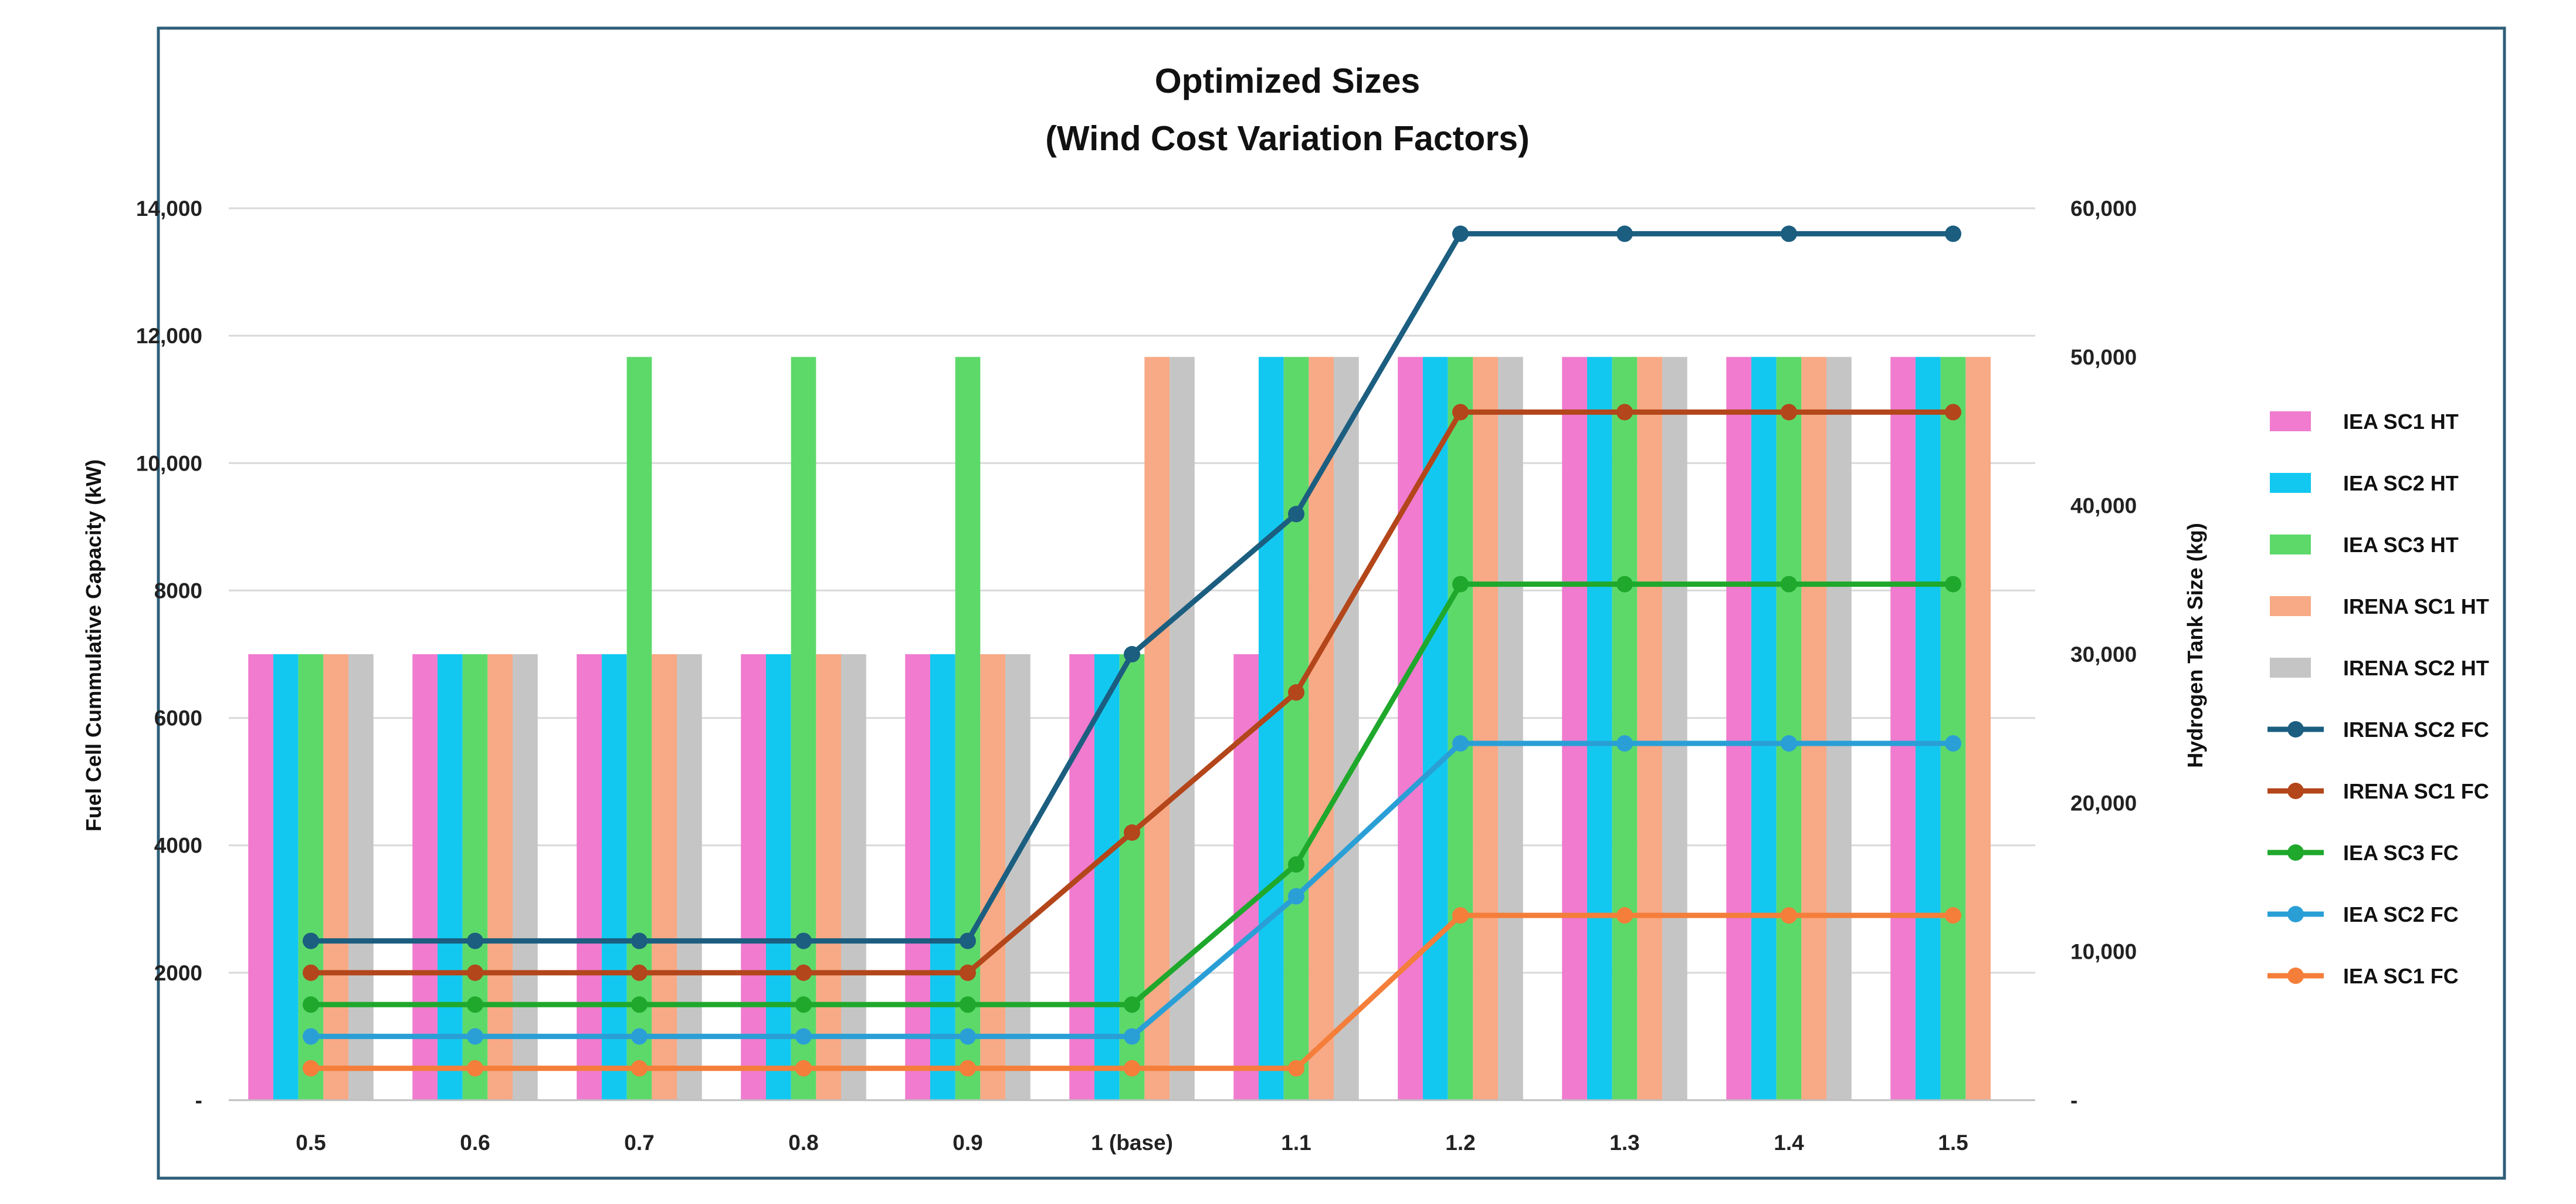  I want to click on x-tick-label: 0.7, so click(639, 1143).